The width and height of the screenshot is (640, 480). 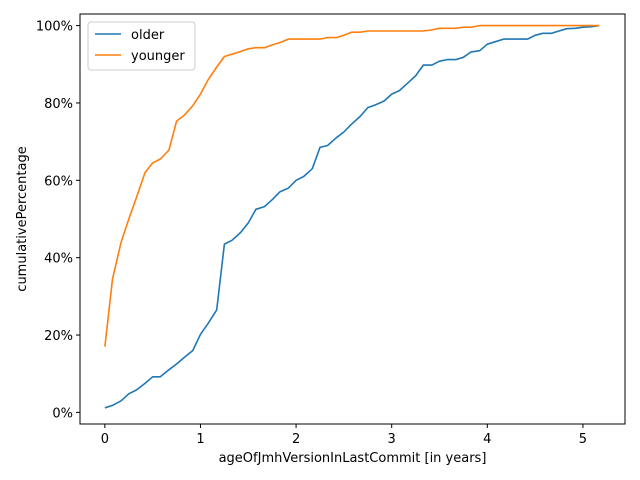 I want to click on y-axis-label: cumulativePercentage, so click(x=22, y=218).